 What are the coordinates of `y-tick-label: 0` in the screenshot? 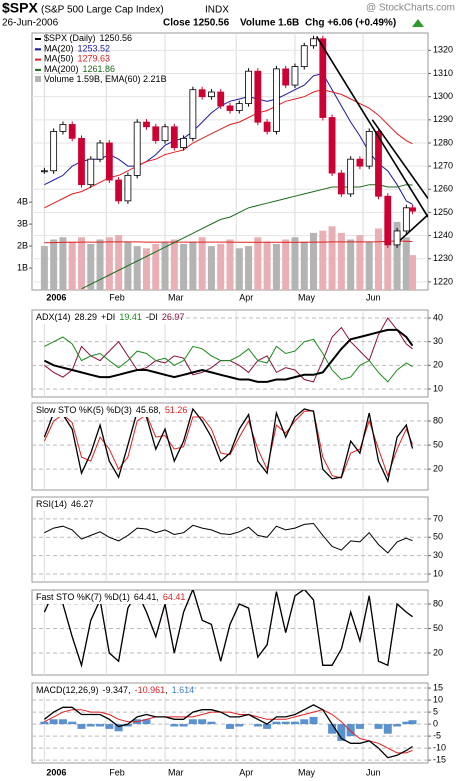 It's located at (435, 723).